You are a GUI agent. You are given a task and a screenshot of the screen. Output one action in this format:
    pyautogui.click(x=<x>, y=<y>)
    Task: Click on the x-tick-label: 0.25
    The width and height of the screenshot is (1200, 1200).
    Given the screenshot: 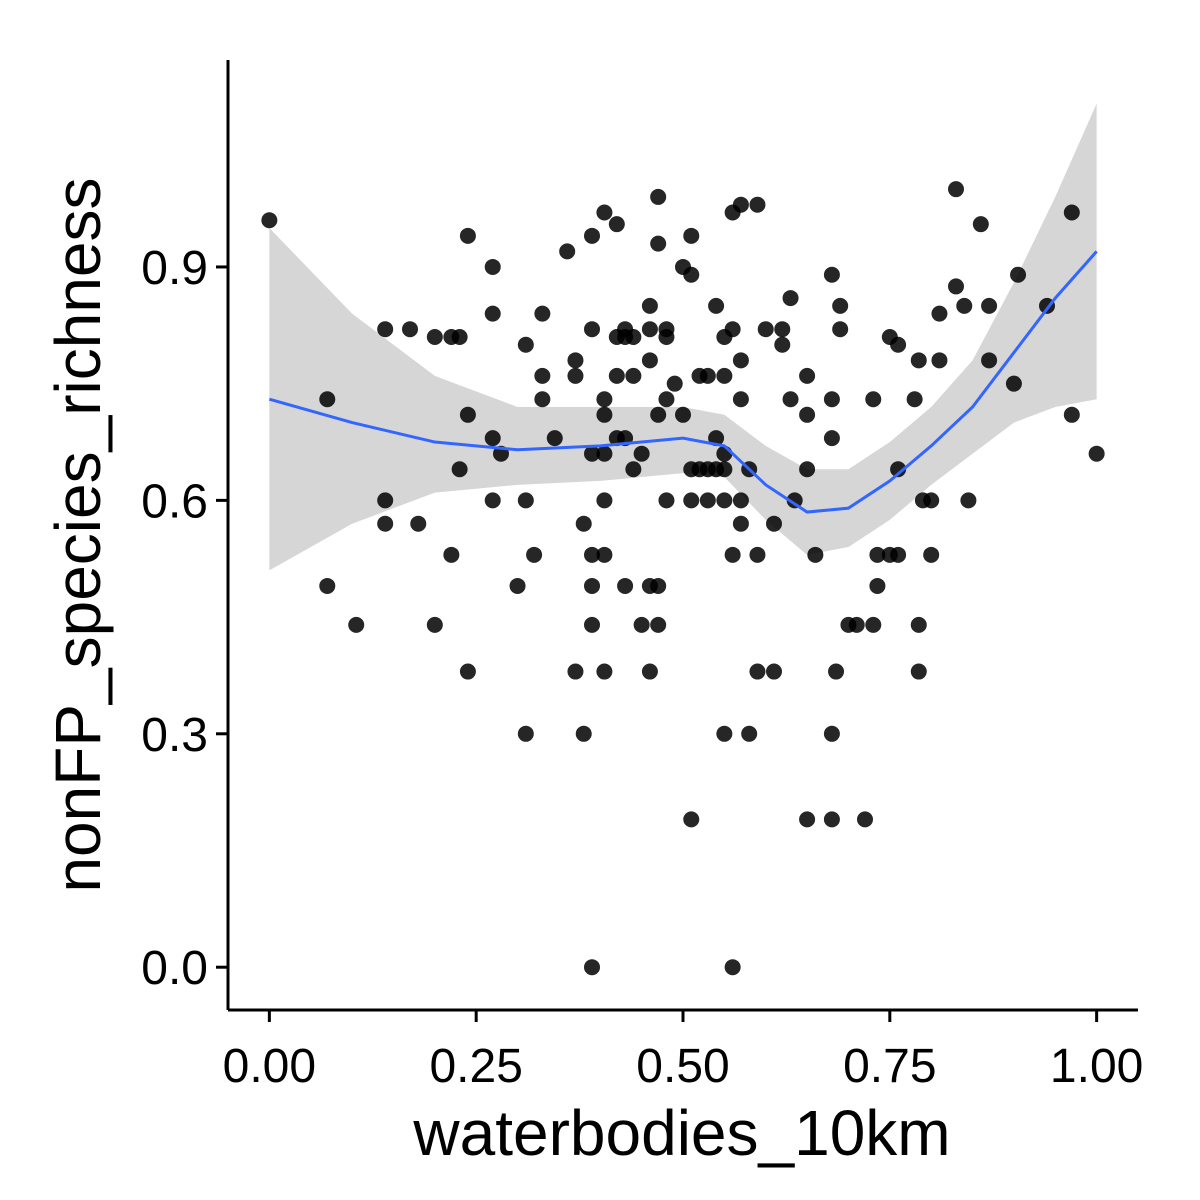 What is the action you would take?
    pyautogui.click(x=475, y=1066)
    